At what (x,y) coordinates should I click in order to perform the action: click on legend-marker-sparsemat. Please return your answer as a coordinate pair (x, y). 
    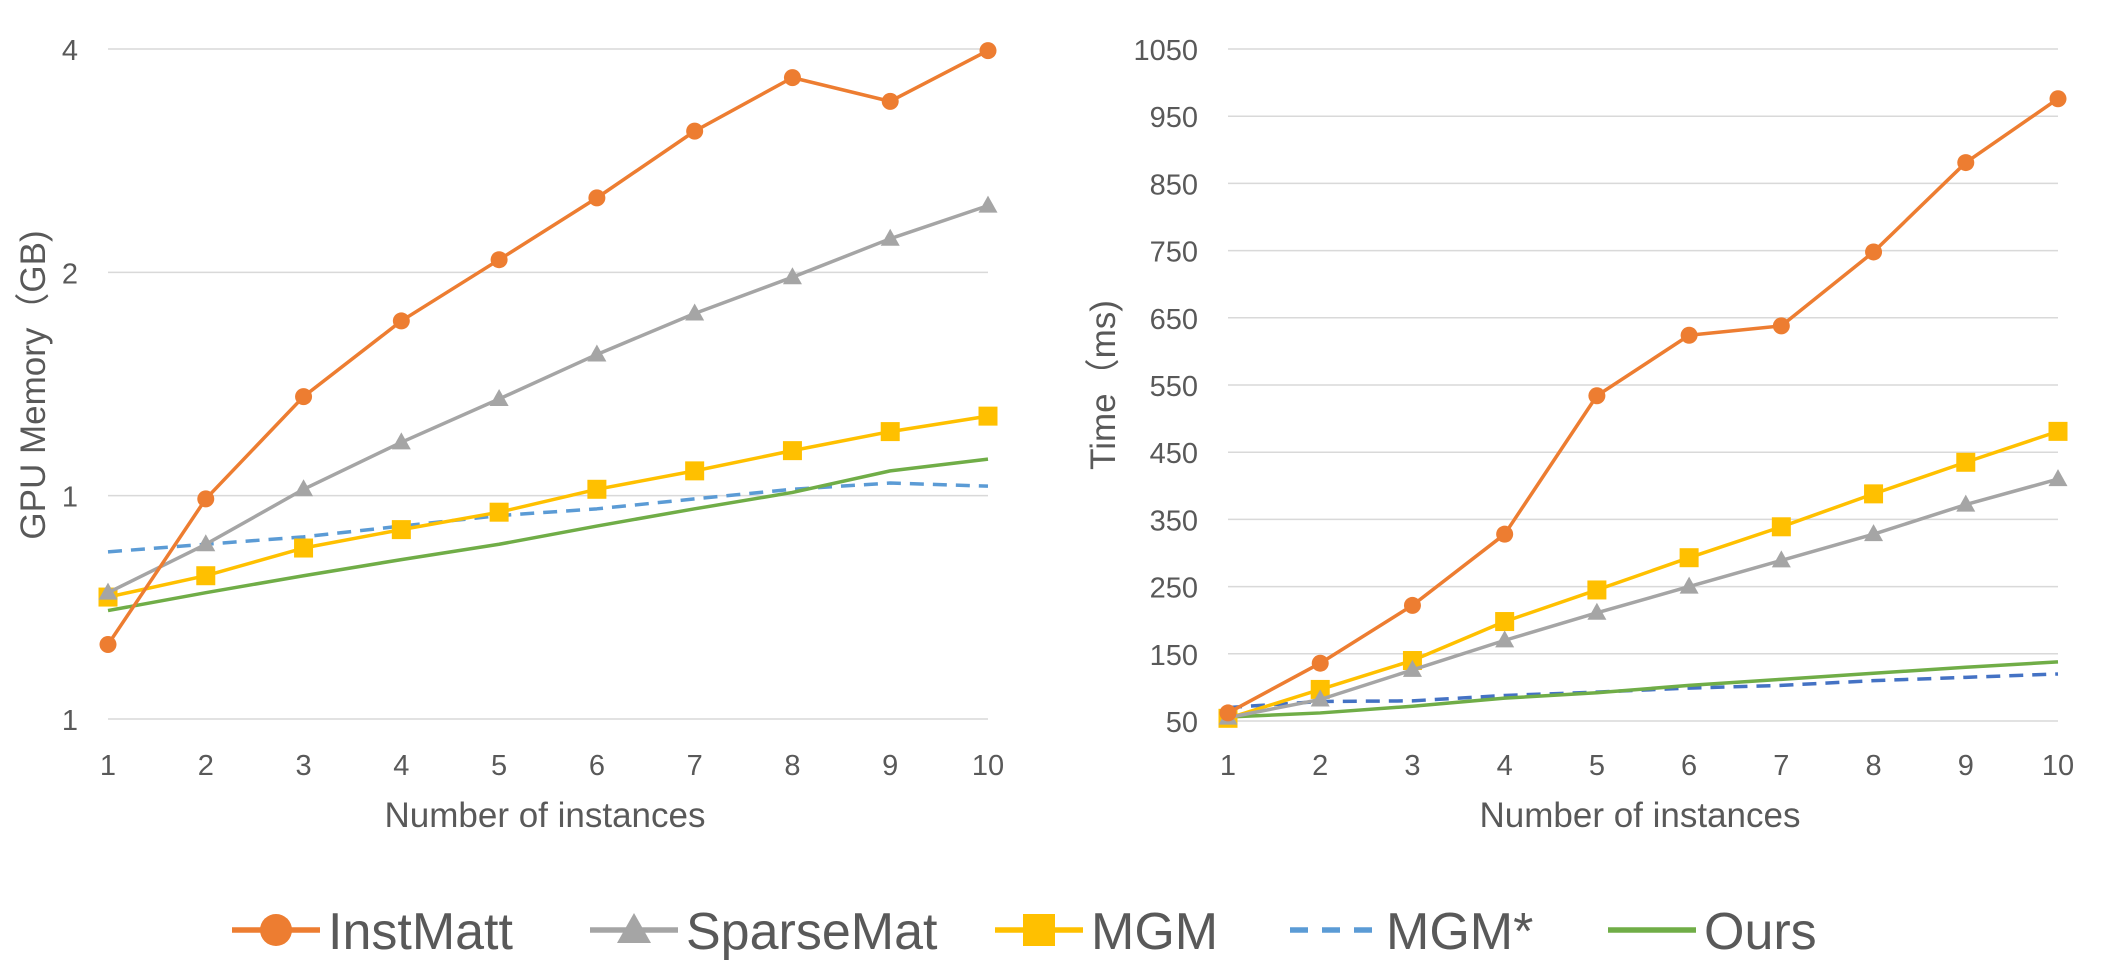
    Looking at the image, I should click on (634, 928).